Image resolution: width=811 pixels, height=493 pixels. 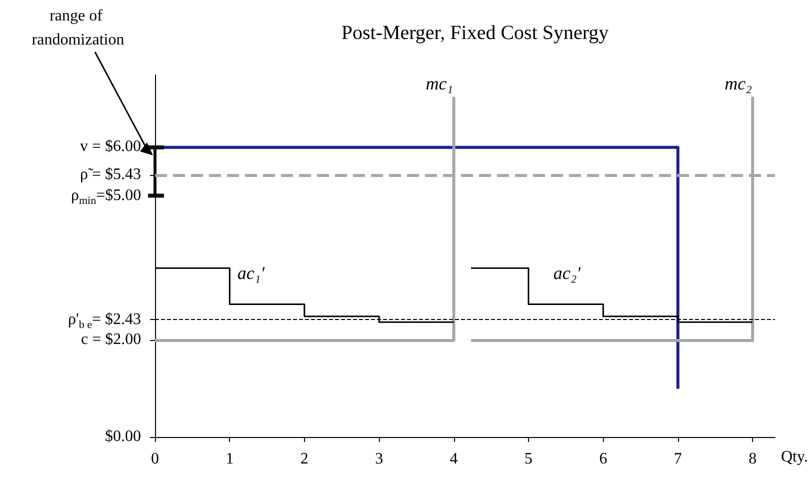 I want to click on x-tick-label: 8, so click(x=752, y=459).